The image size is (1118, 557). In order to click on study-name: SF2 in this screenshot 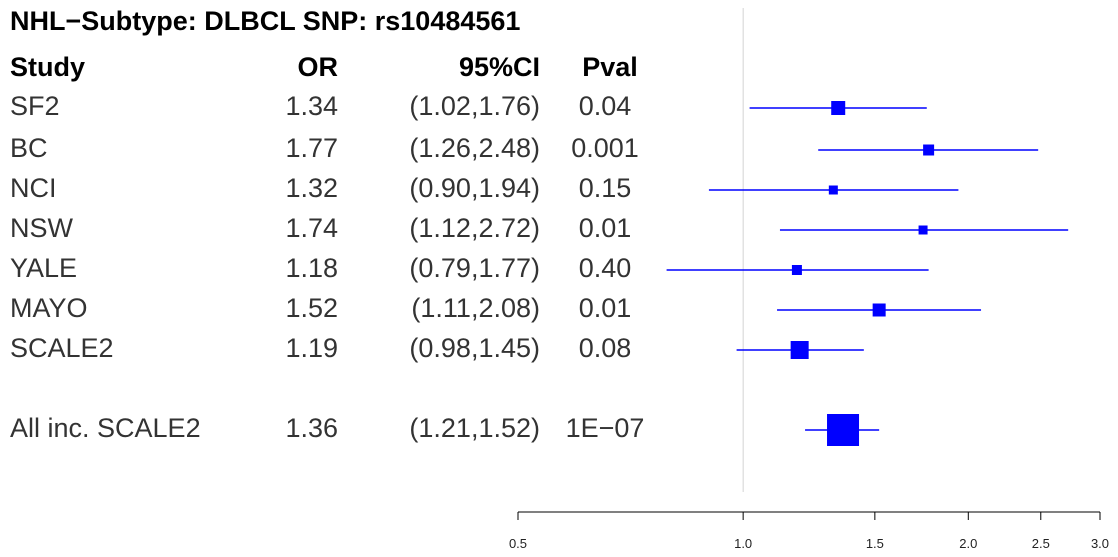, I will do `click(35, 106)`.